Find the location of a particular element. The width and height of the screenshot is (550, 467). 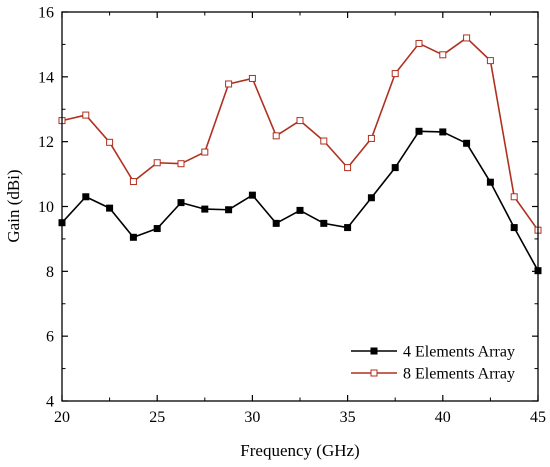

legend-label: 8 Elements Array is located at coordinates (459, 374).